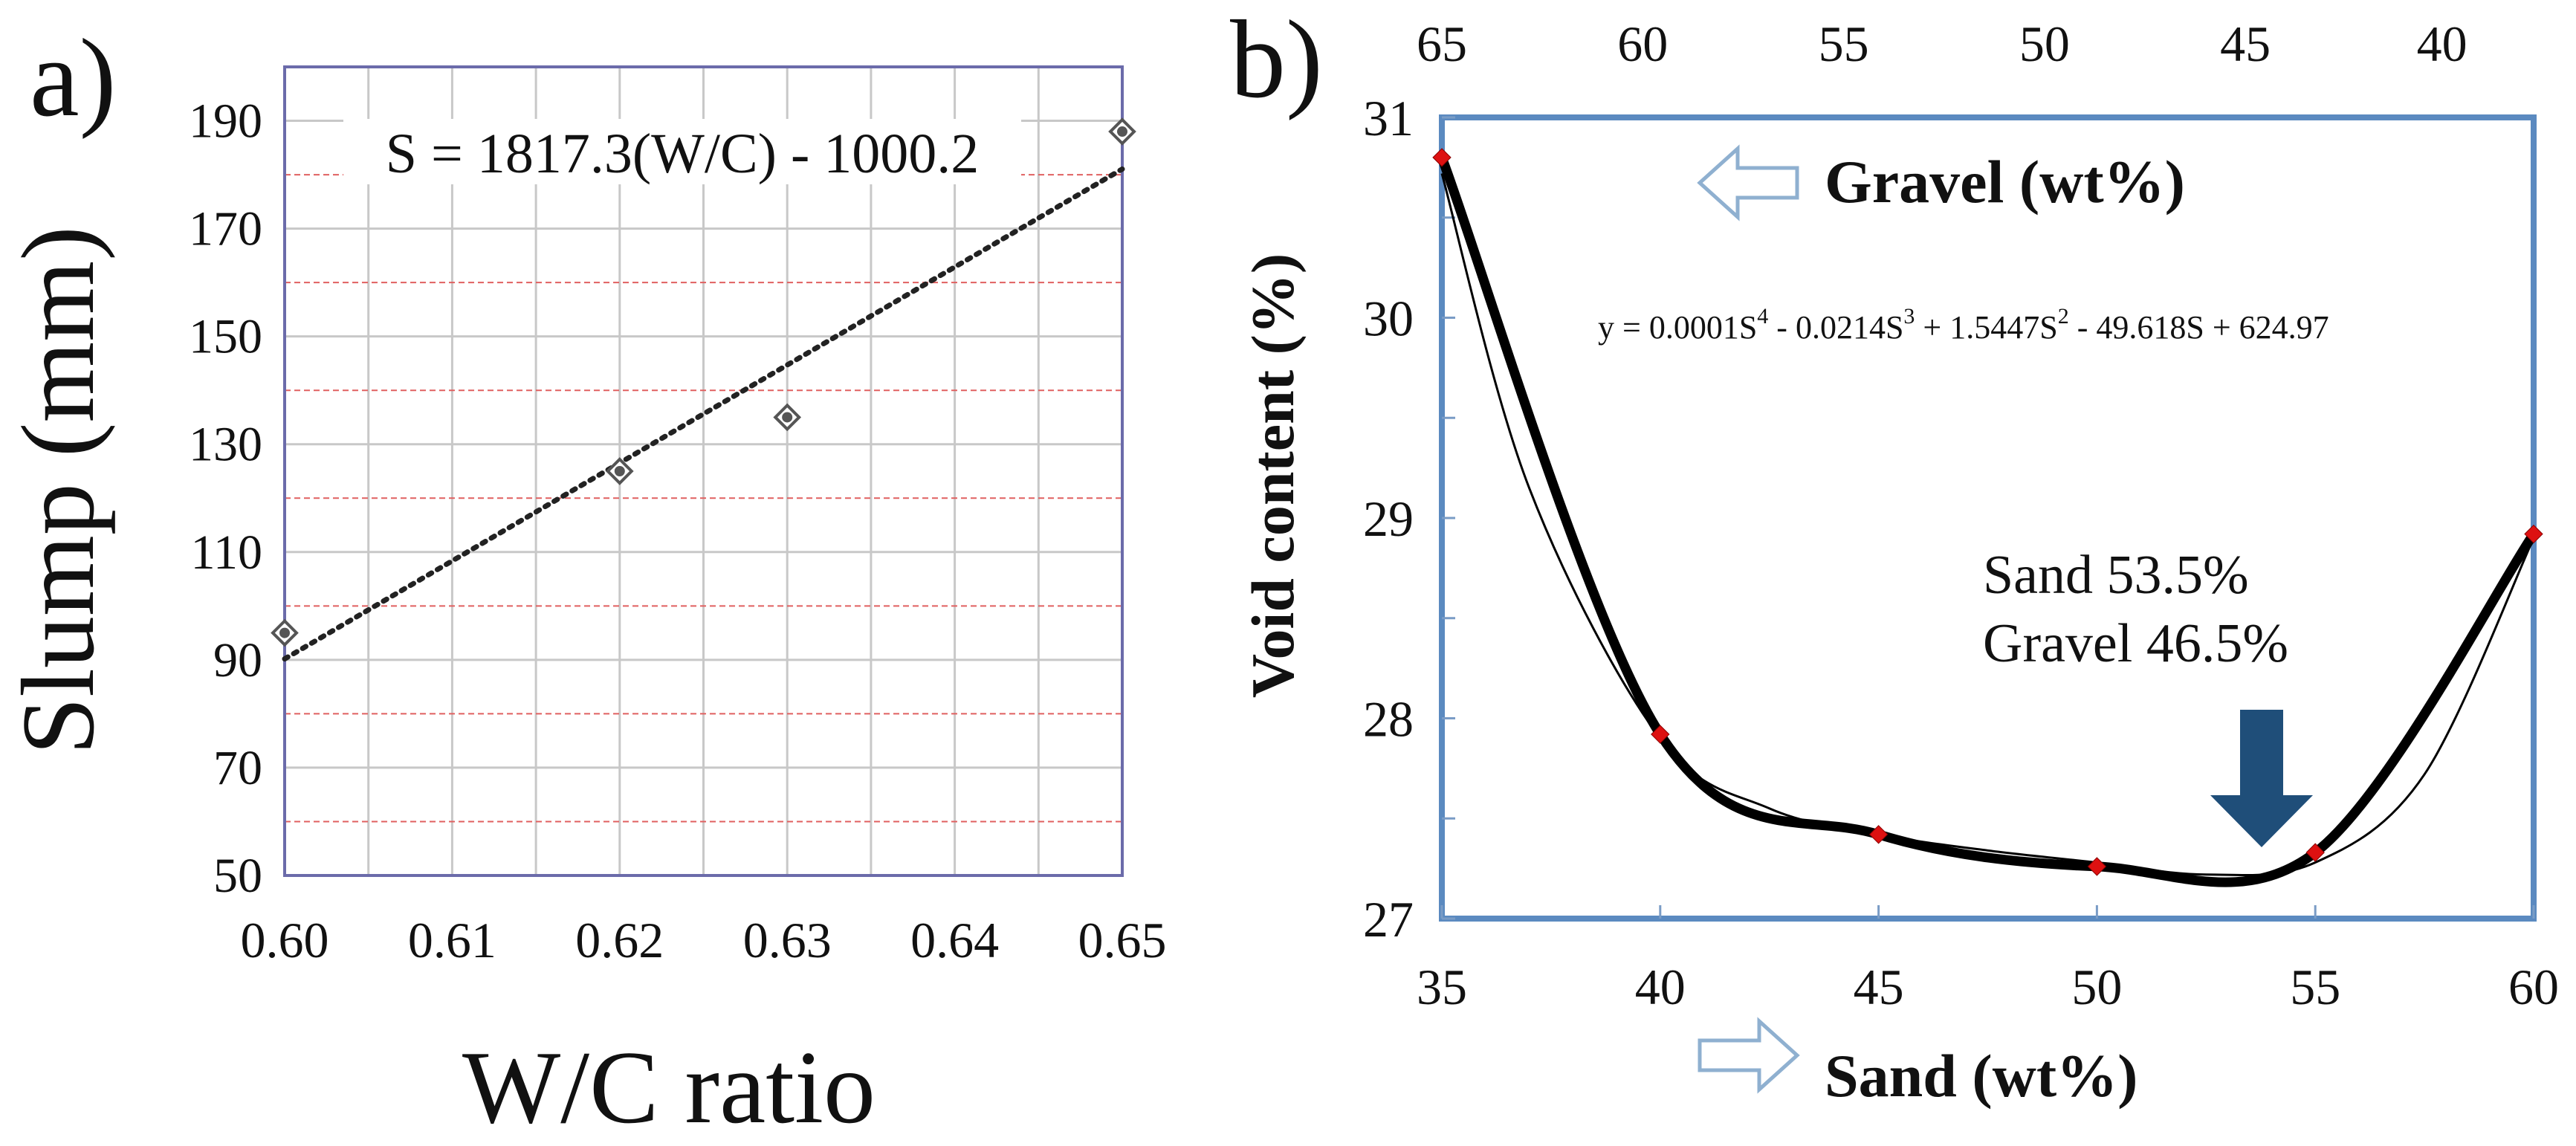 This screenshot has width=2576, height=1146. What do you see at coordinates (2261, 778) in the screenshot?
I see `optimum-down-arrow-icon` at bounding box center [2261, 778].